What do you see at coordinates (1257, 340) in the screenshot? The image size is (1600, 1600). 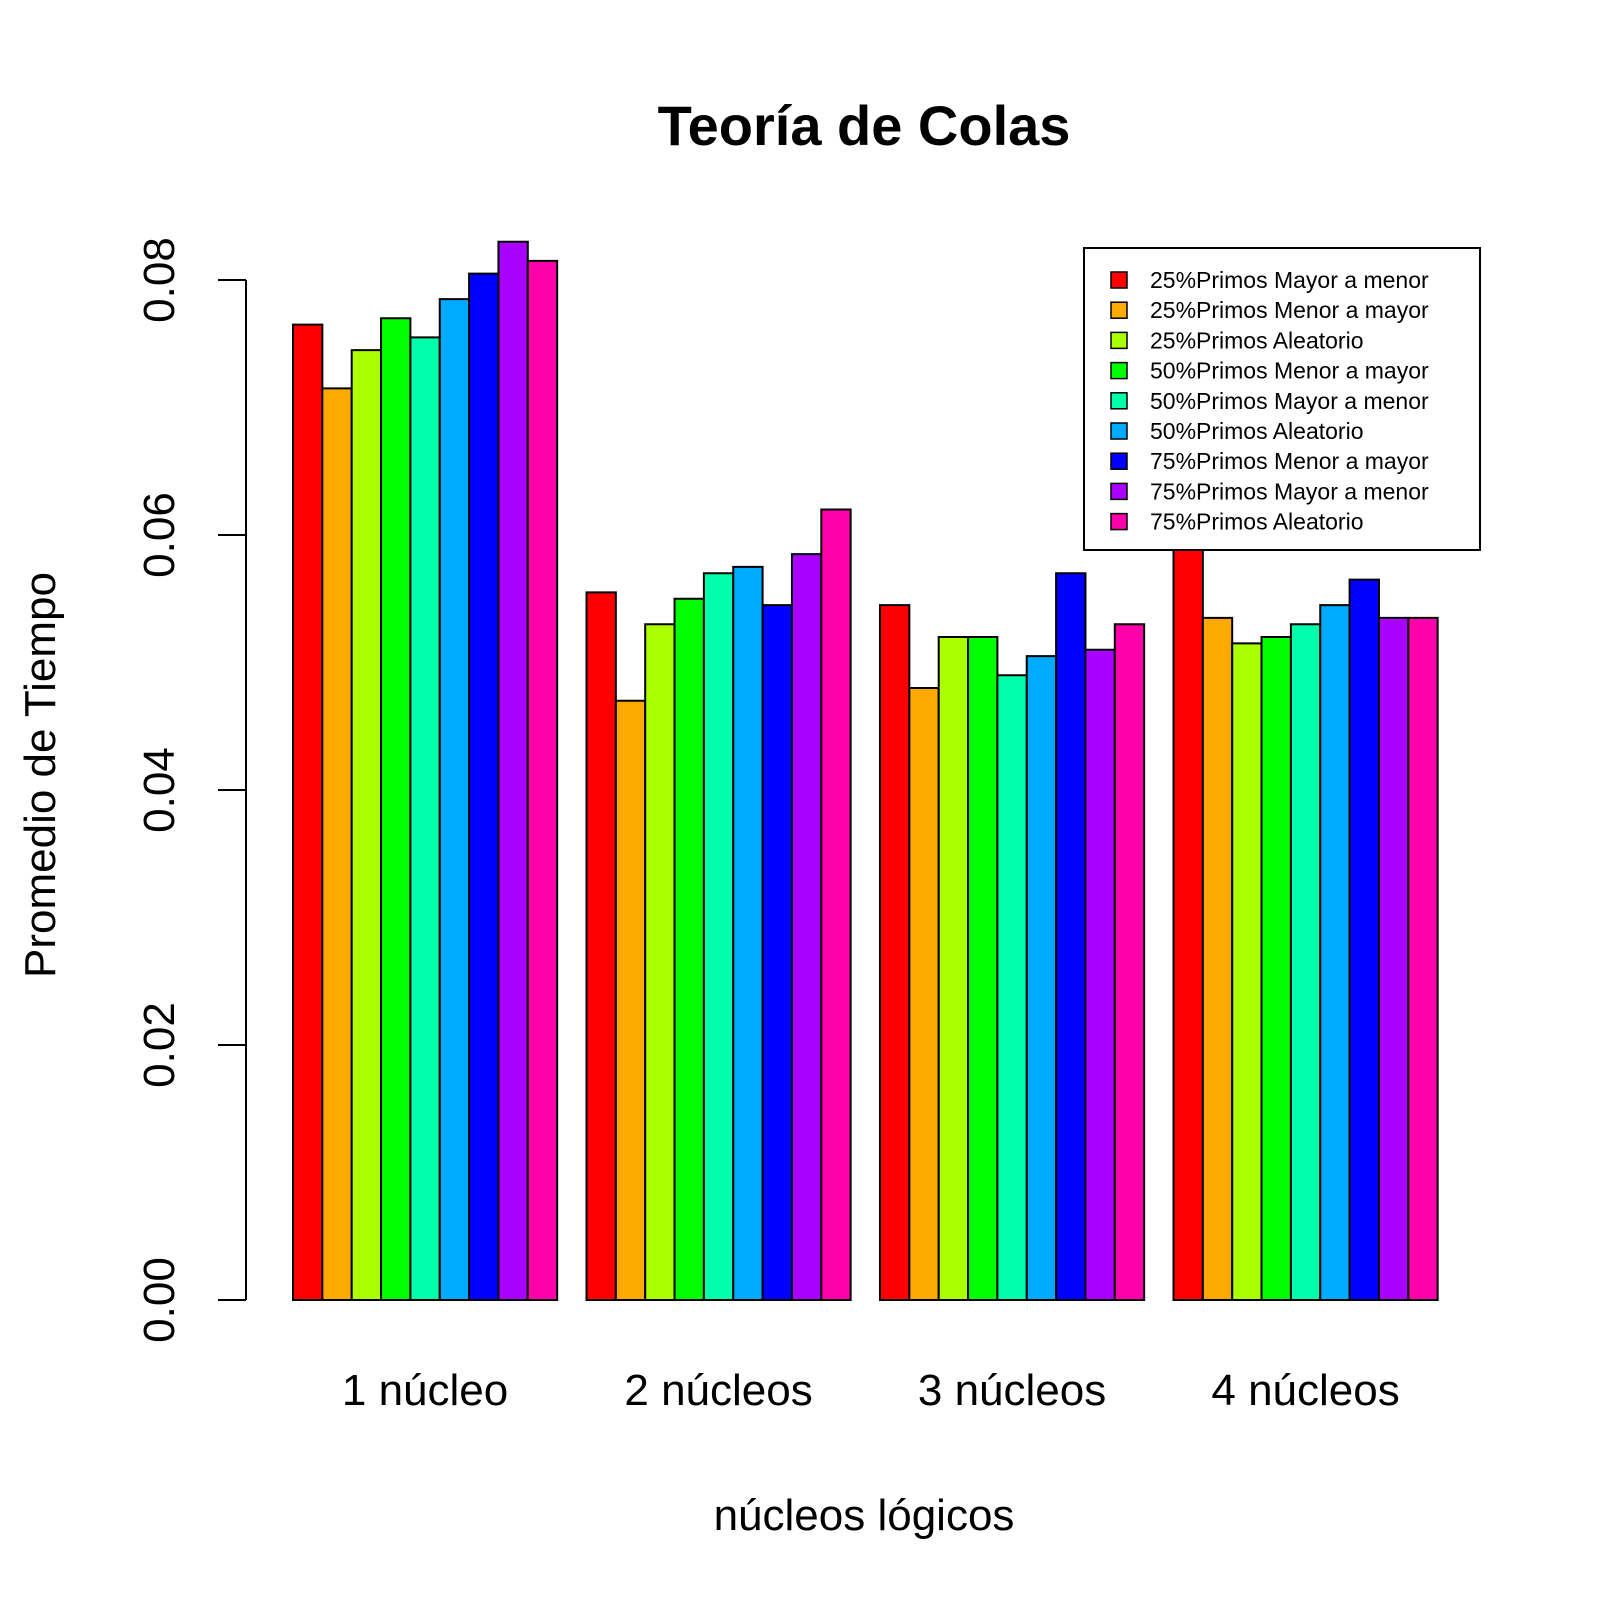 I see `legend-label: 25%Primos Aleatorio` at bounding box center [1257, 340].